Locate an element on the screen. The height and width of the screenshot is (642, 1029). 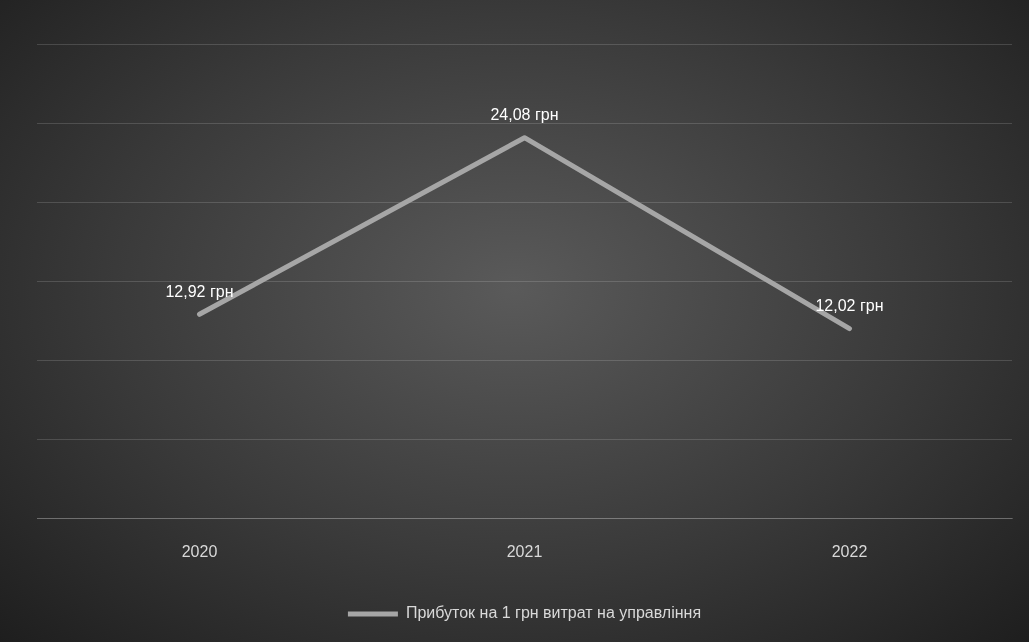
x-tick-label: 2020 is located at coordinates (199, 551).